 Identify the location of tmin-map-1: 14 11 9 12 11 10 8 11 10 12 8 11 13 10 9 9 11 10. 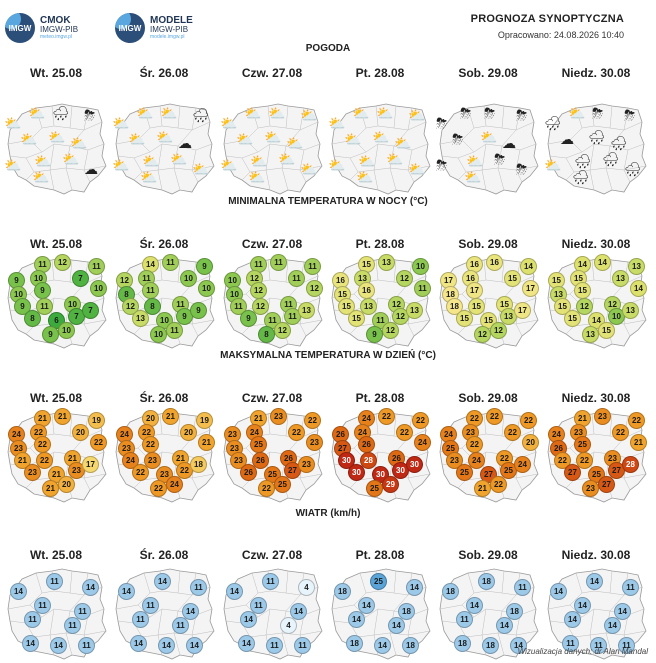
(164, 303).